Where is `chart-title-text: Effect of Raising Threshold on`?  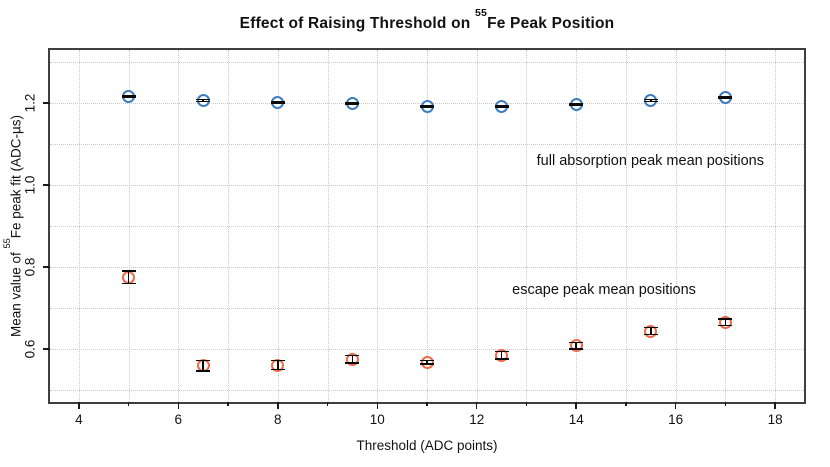
chart-title-text: Effect of Raising Threshold on is located at coordinates (357, 24).